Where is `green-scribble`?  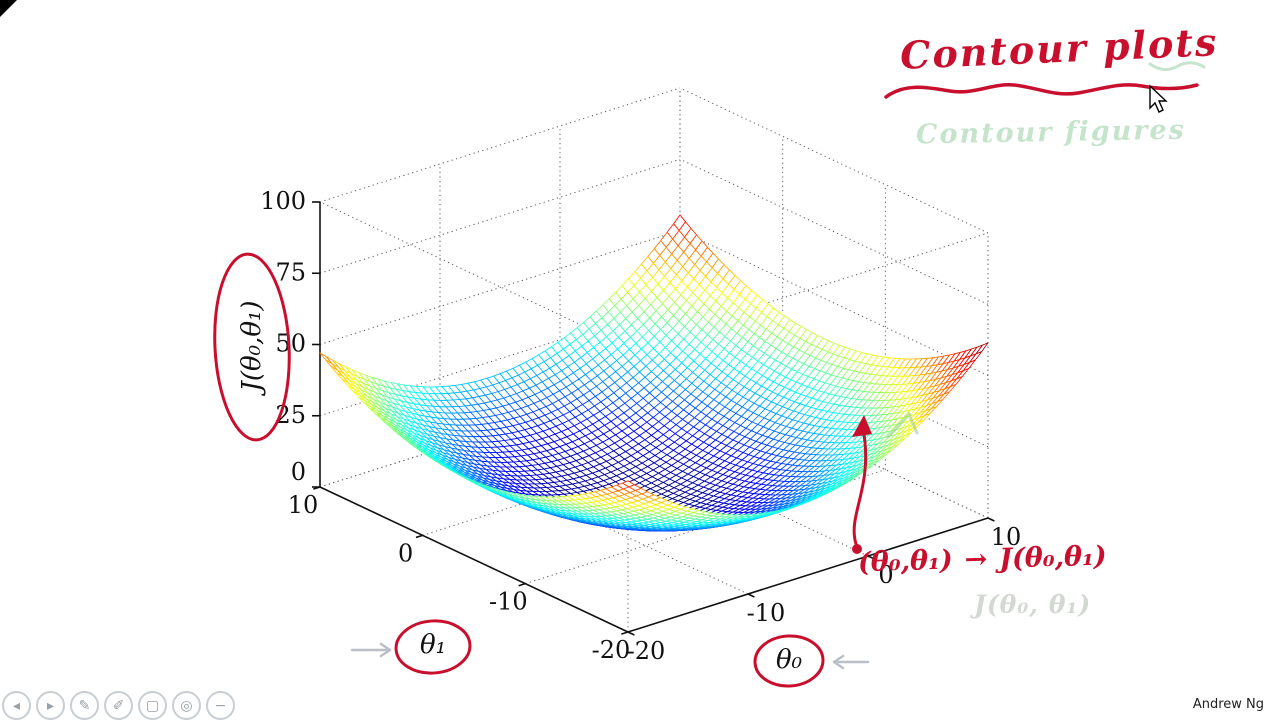 green-scribble is located at coordinates (1177, 66).